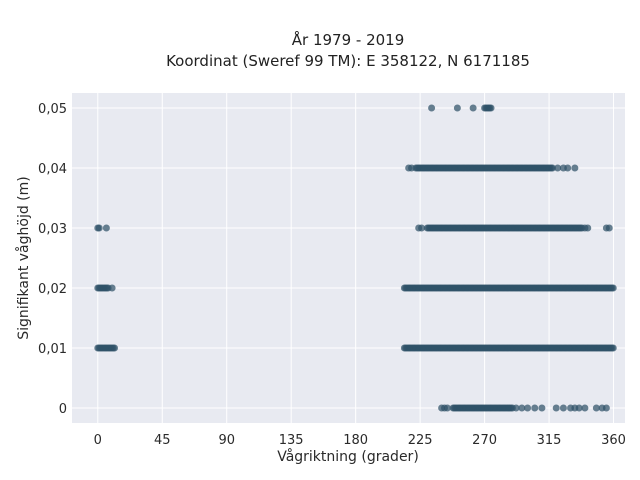  What do you see at coordinates (52, 289) in the screenshot?
I see `y-tick-label: 0,02` at bounding box center [52, 289].